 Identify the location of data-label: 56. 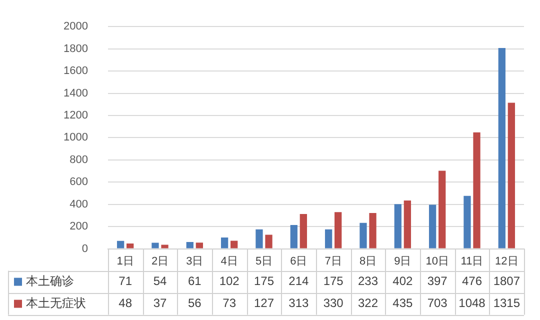
(195, 303).